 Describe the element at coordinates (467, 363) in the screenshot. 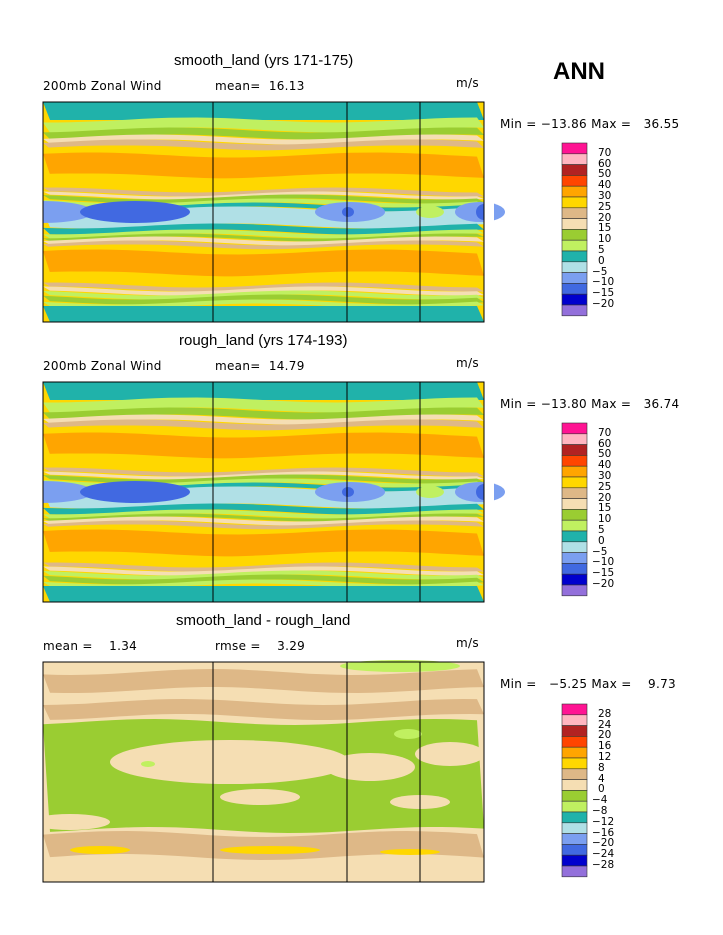

I see `panel2-units: m/s` at that location.